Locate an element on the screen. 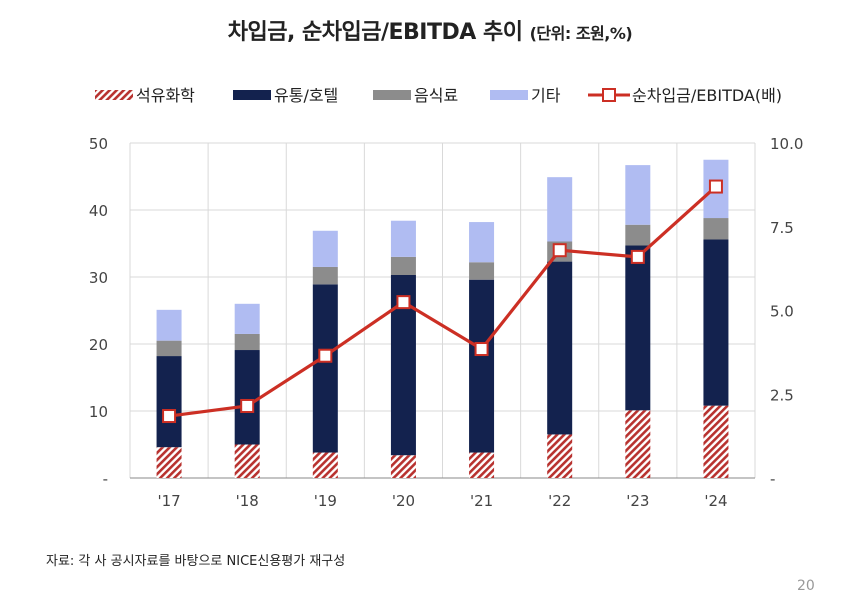  source-note: 자료: 각 사 공시자료를 바탕으로 NICE신용평가 재구성 is located at coordinates (196, 561).